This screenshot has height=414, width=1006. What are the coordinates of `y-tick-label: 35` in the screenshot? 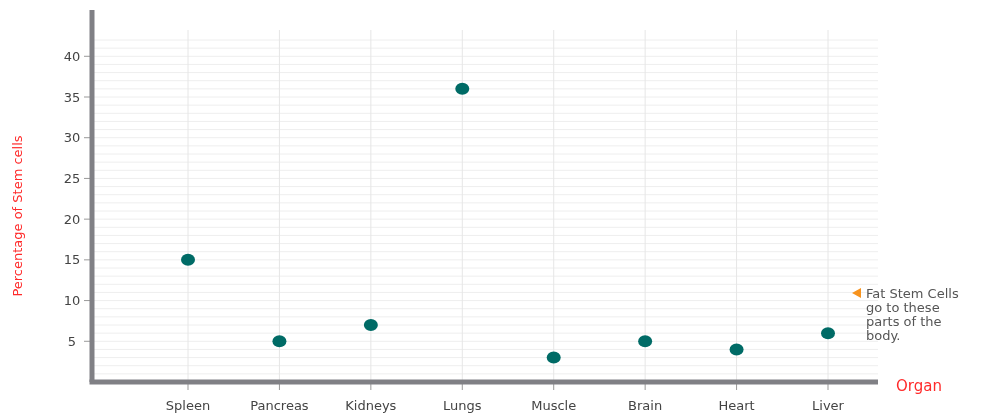 It's located at (72, 97).